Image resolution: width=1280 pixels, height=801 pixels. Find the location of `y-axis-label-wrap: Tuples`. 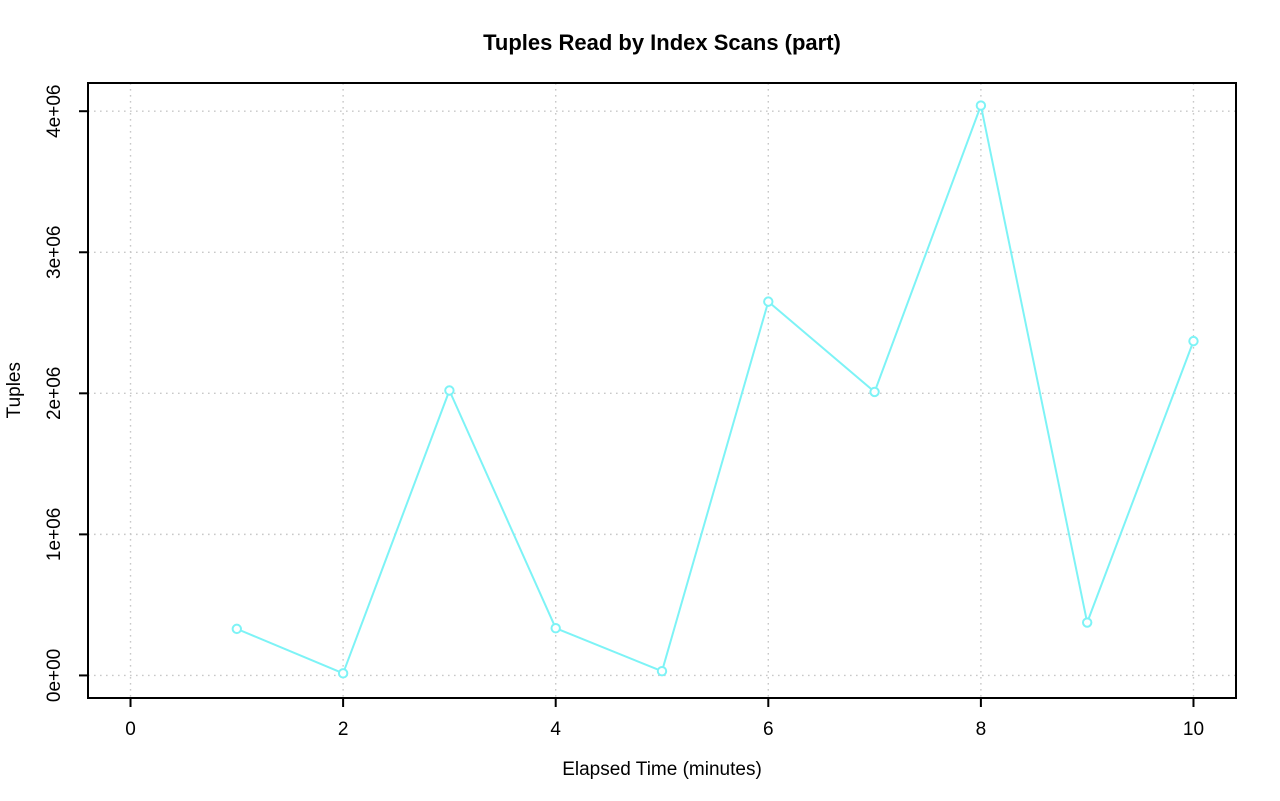

y-axis-label-wrap: Tuples is located at coordinates (15, 390).